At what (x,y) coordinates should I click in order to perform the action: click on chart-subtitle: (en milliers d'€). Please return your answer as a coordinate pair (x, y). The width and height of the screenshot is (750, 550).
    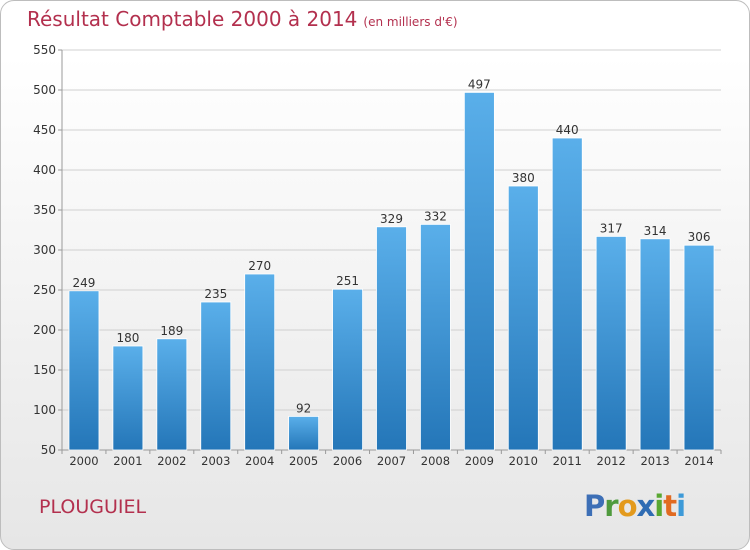
    Looking at the image, I should click on (410, 22).